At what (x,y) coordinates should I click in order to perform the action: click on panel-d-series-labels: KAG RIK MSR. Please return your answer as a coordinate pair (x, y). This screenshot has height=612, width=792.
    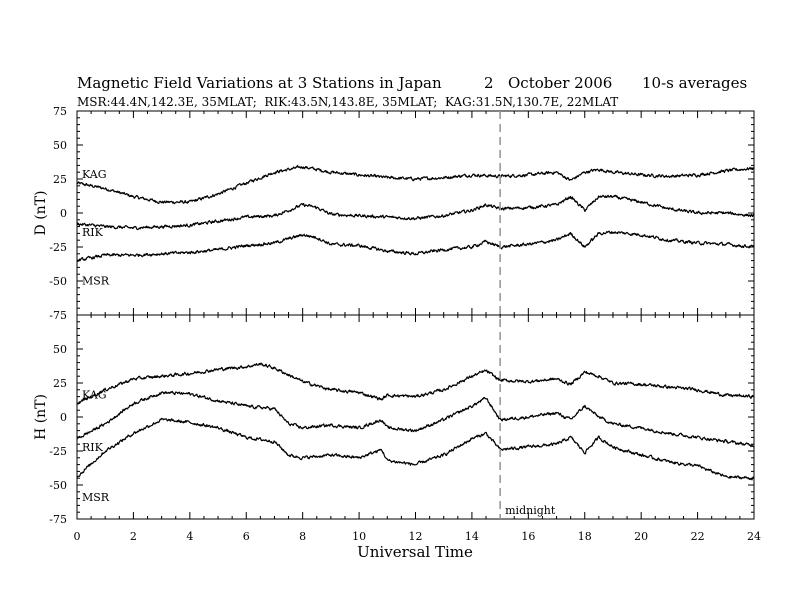
    Looking at the image, I should click on (96, 228).